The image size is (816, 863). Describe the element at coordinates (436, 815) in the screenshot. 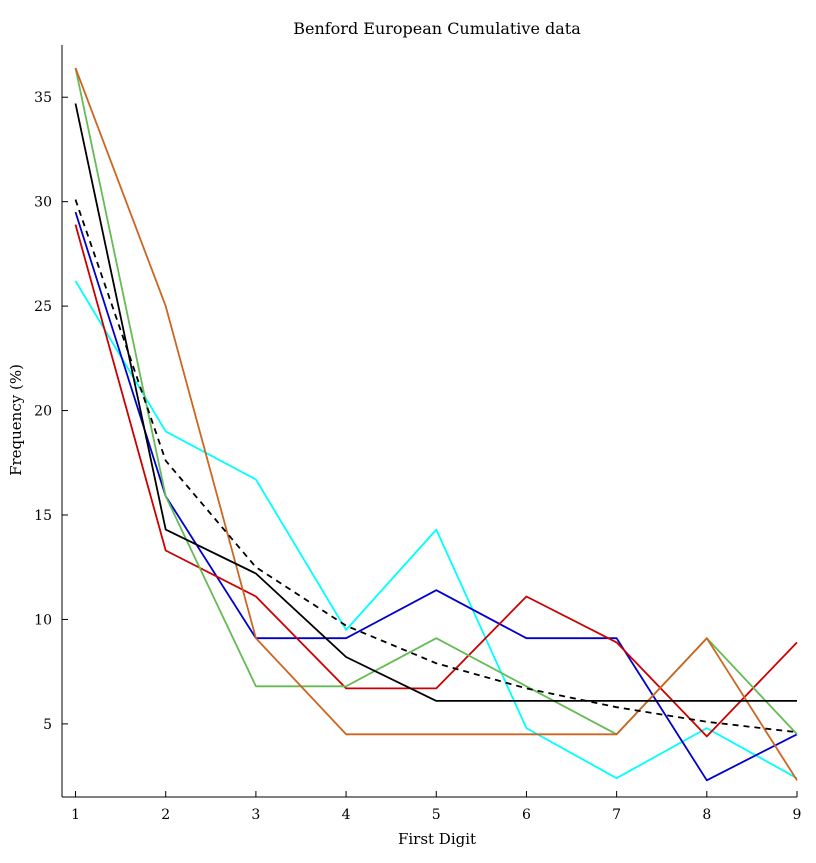

I see `x-tick-label: 5` at that location.